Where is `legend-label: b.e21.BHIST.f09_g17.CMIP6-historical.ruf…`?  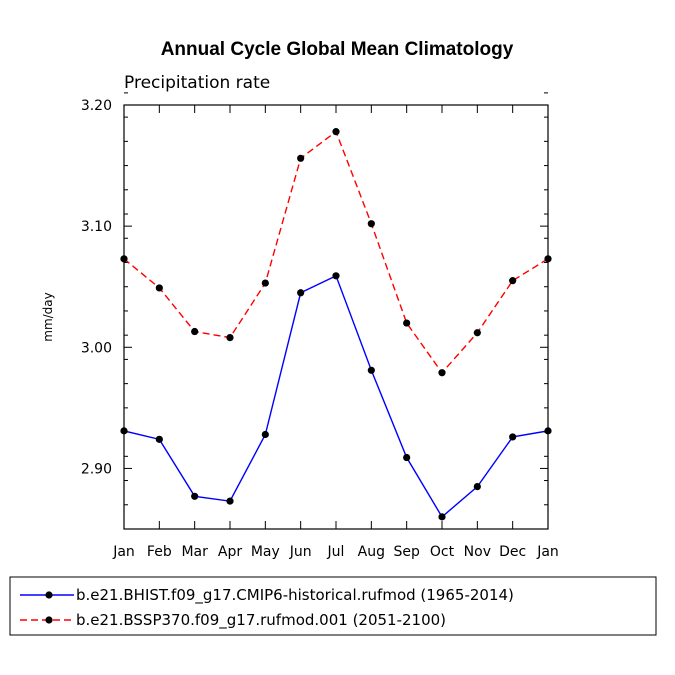
legend-label: b.e21.BHIST.f09_g17.CMIP6-historical.ruf… is located at coordinates (295, 595).